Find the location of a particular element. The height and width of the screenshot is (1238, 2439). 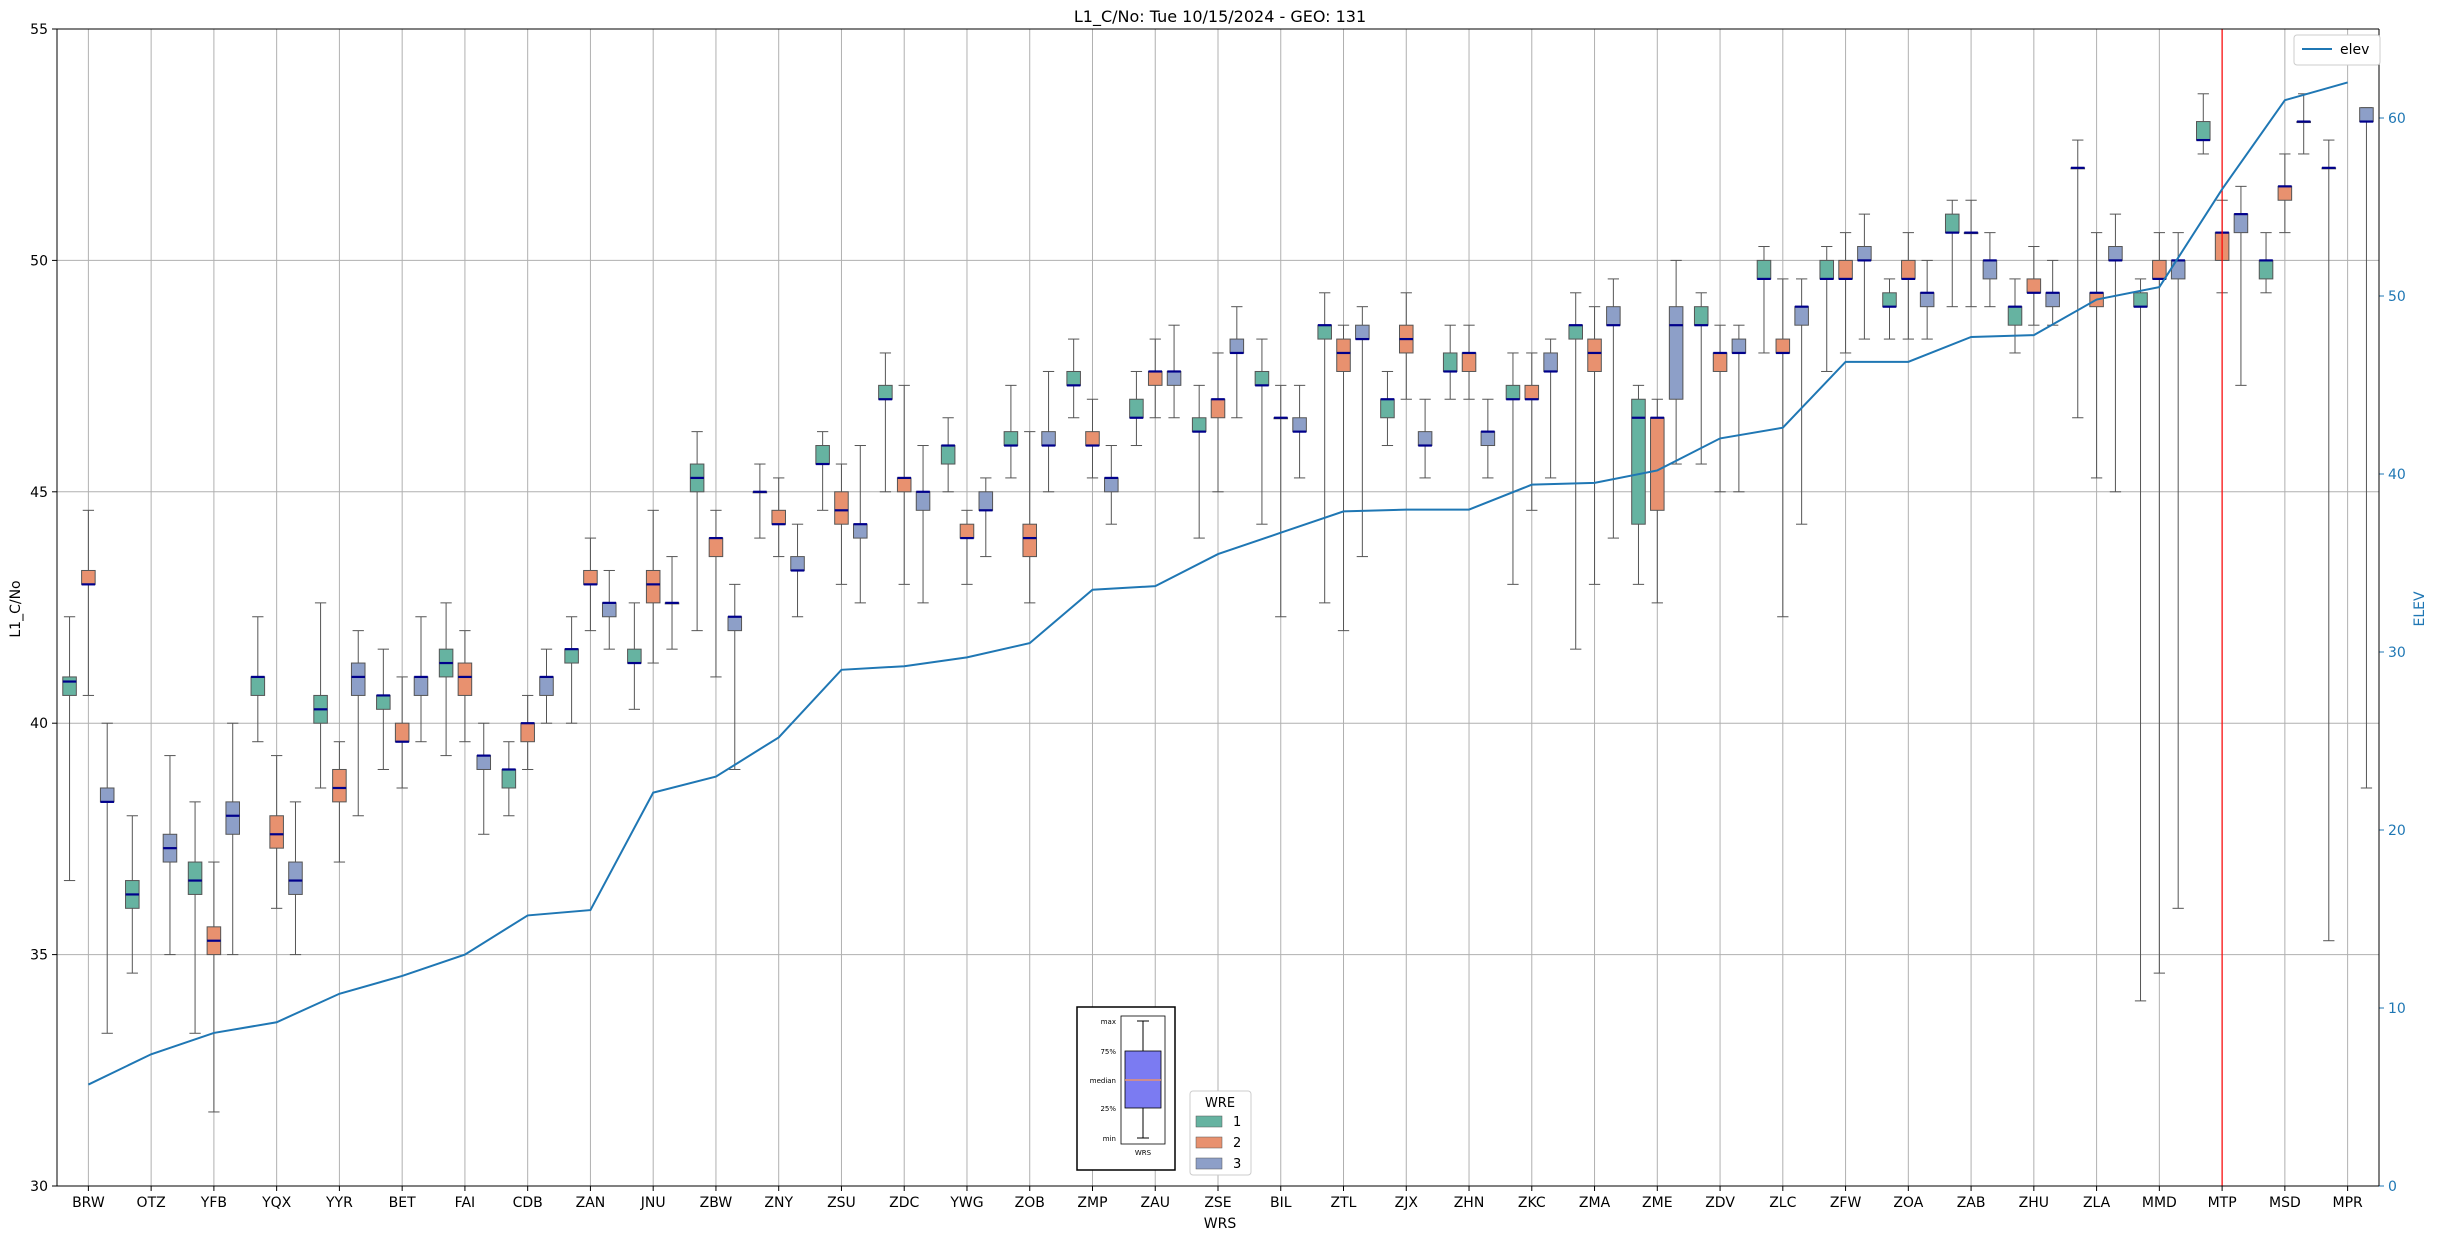

x-tick-label: BET is located at coordinates (402, 1203).